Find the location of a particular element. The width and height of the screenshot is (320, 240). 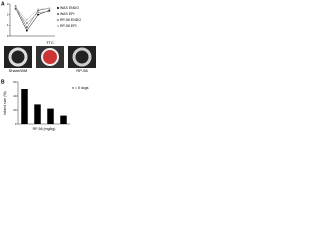

image-row: TTC Sham/WM RP-56 is located at coordinates (50, 56).